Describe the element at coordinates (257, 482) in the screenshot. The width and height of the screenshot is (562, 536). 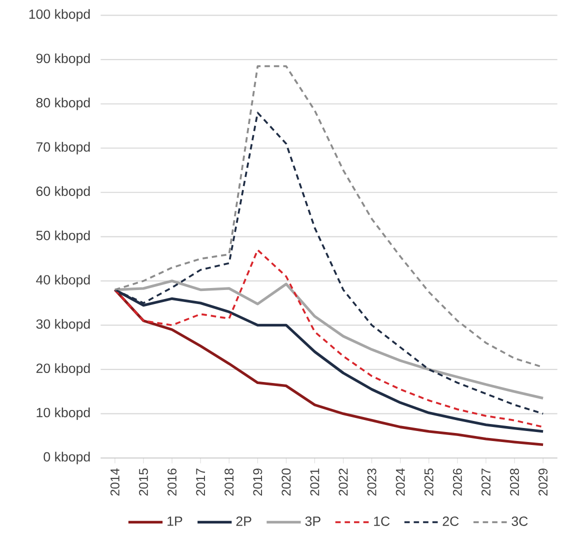
I see `x-tick-label: 2019` at that location.